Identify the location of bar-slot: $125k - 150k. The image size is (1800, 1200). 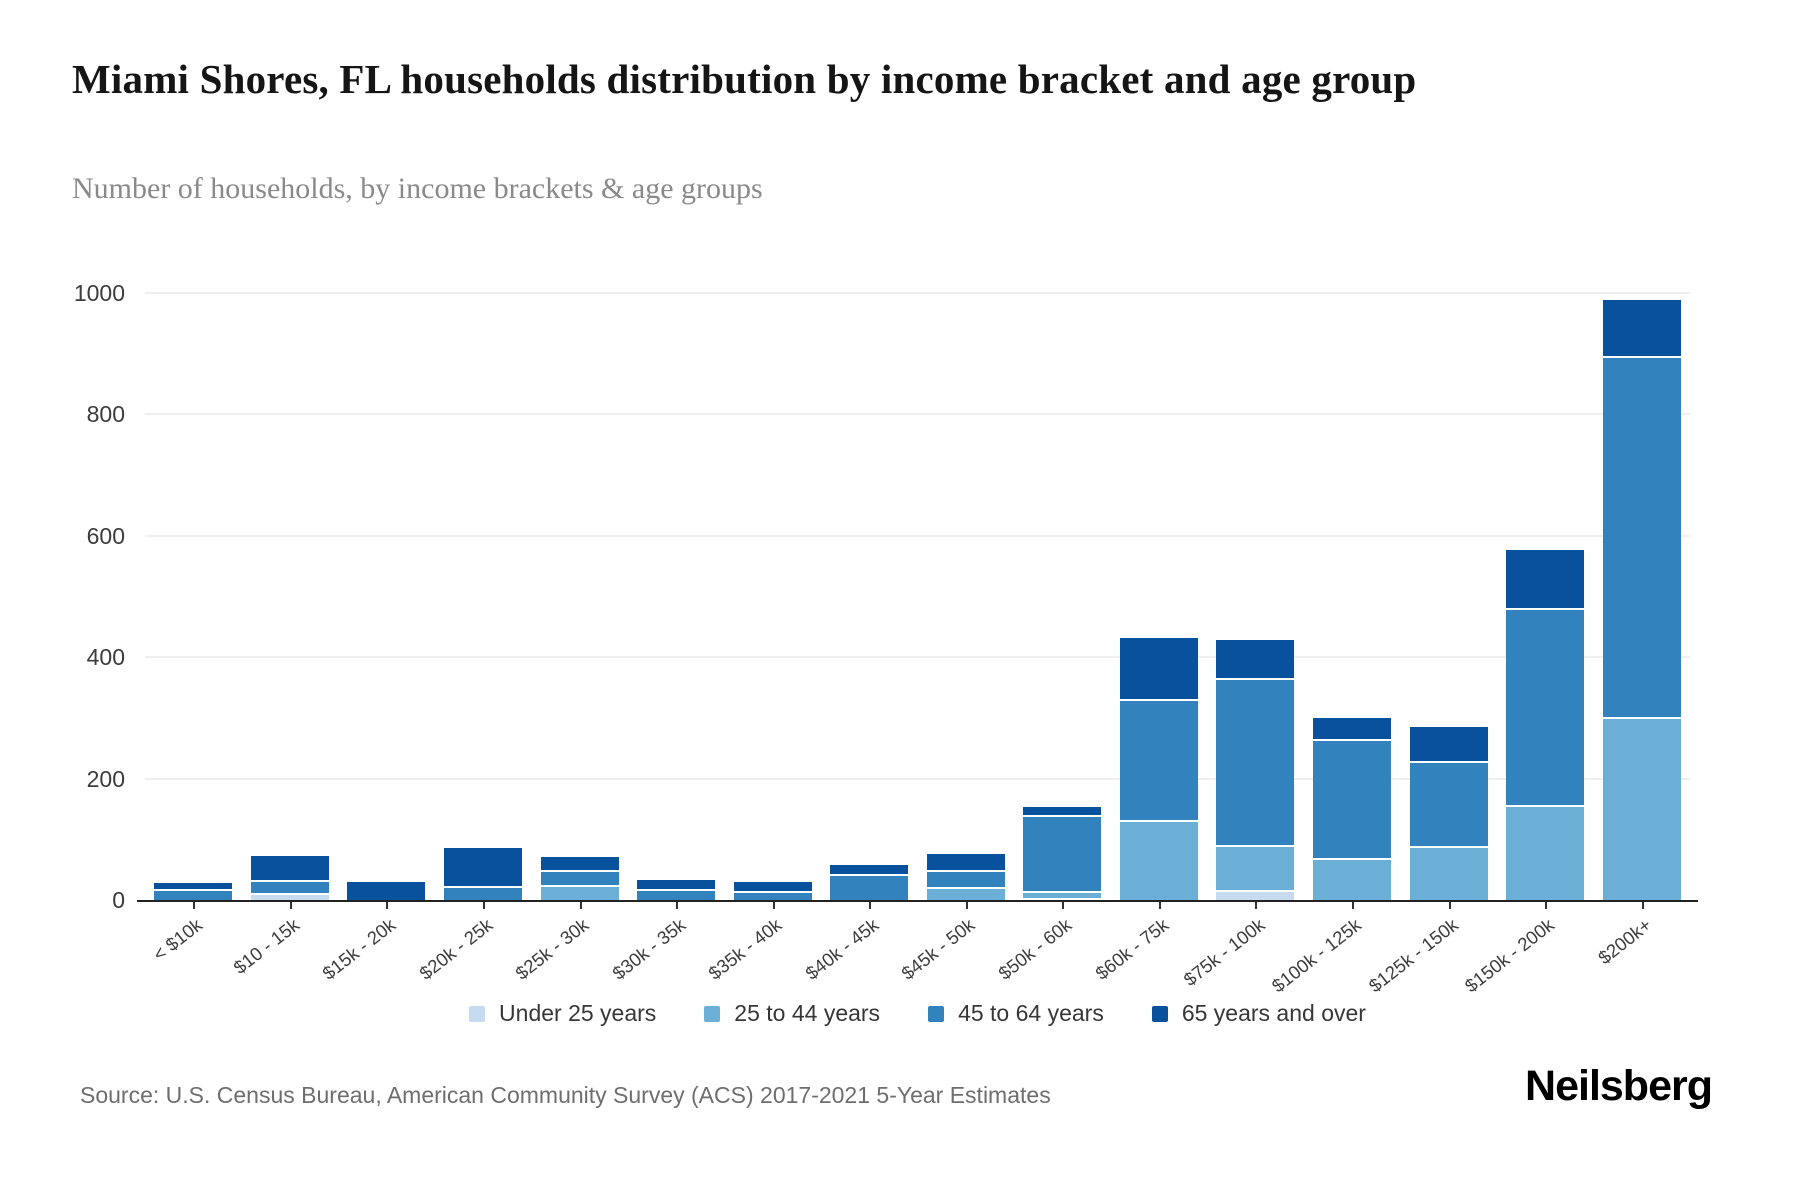
(1430, 644).